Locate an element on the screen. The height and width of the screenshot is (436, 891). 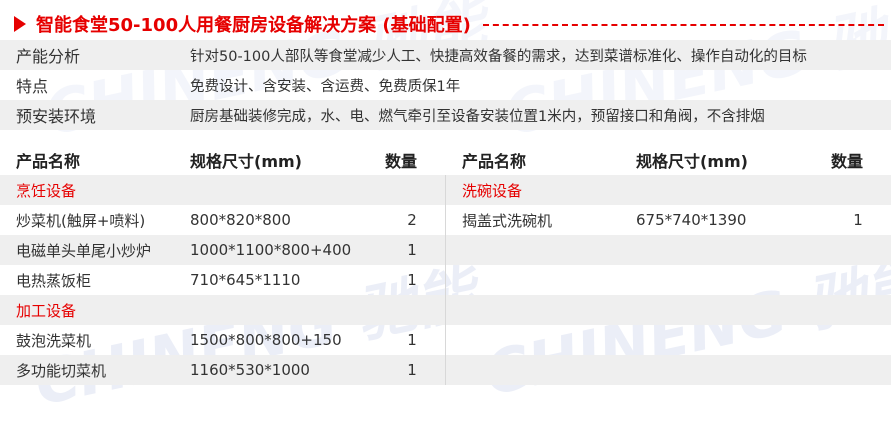
table-row: 炒菜机(触屏+喷料) 800*820*800 2 is located at coordinates (222, 220).